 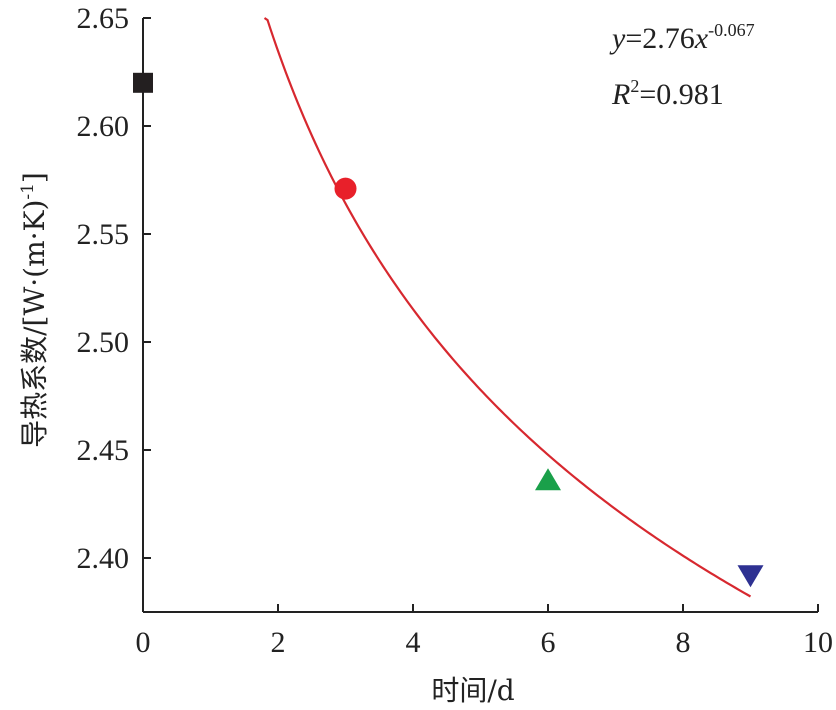 I want to click on data-point-circle, so click(x=345, y=188).